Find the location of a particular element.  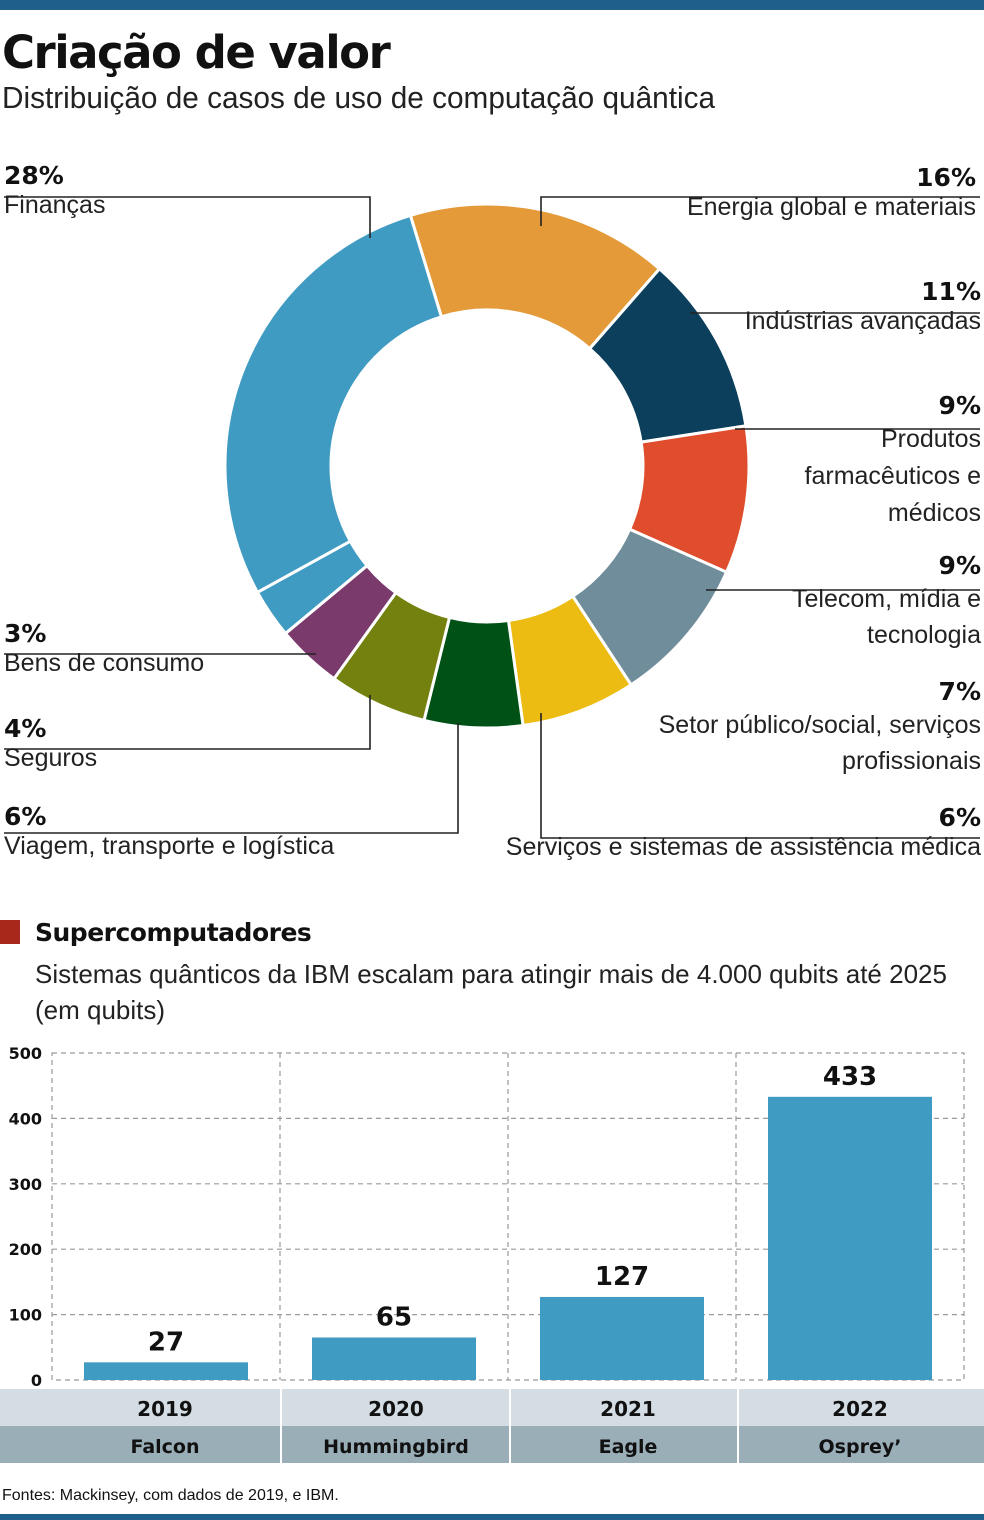

slice-label-bens-de-consumo: 3% Bens de consumo is located at coordinates (104, 648).